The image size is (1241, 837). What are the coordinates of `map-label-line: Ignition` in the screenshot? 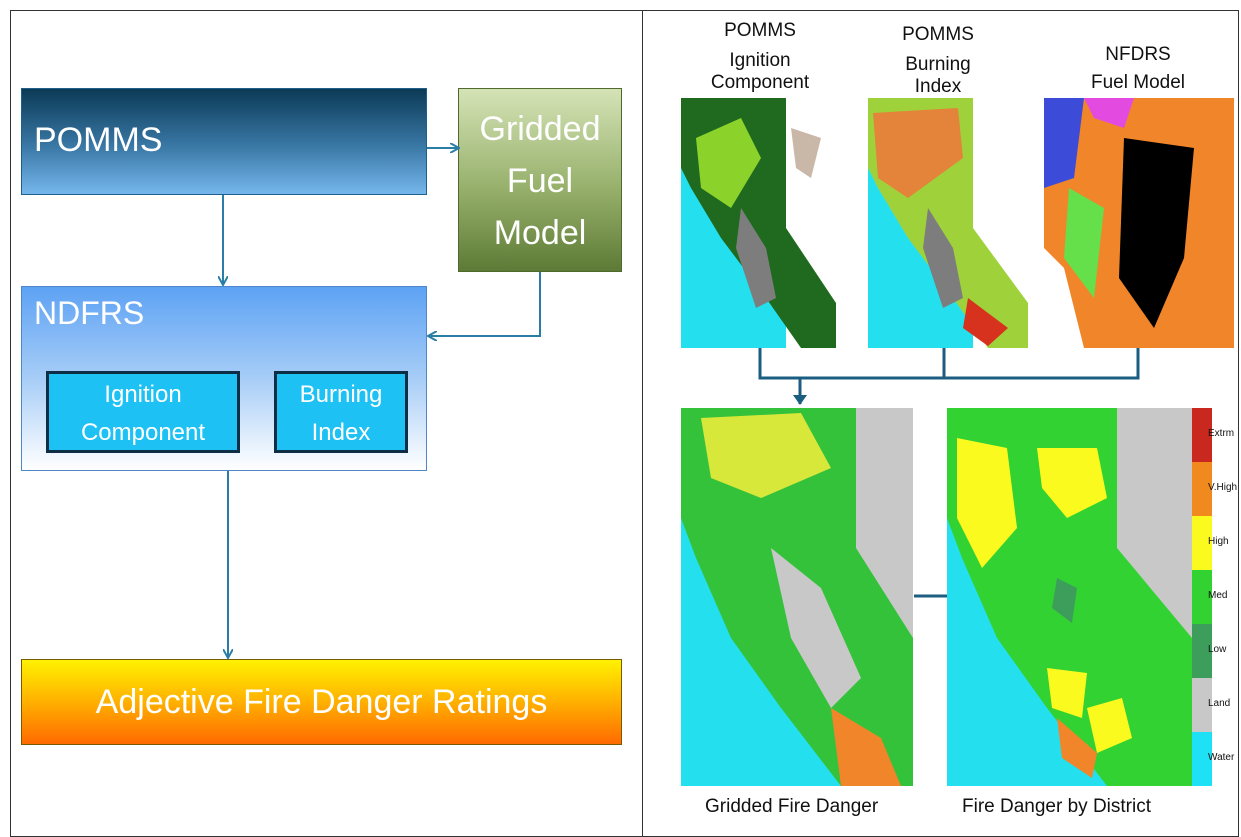 It's located at (760, 60).